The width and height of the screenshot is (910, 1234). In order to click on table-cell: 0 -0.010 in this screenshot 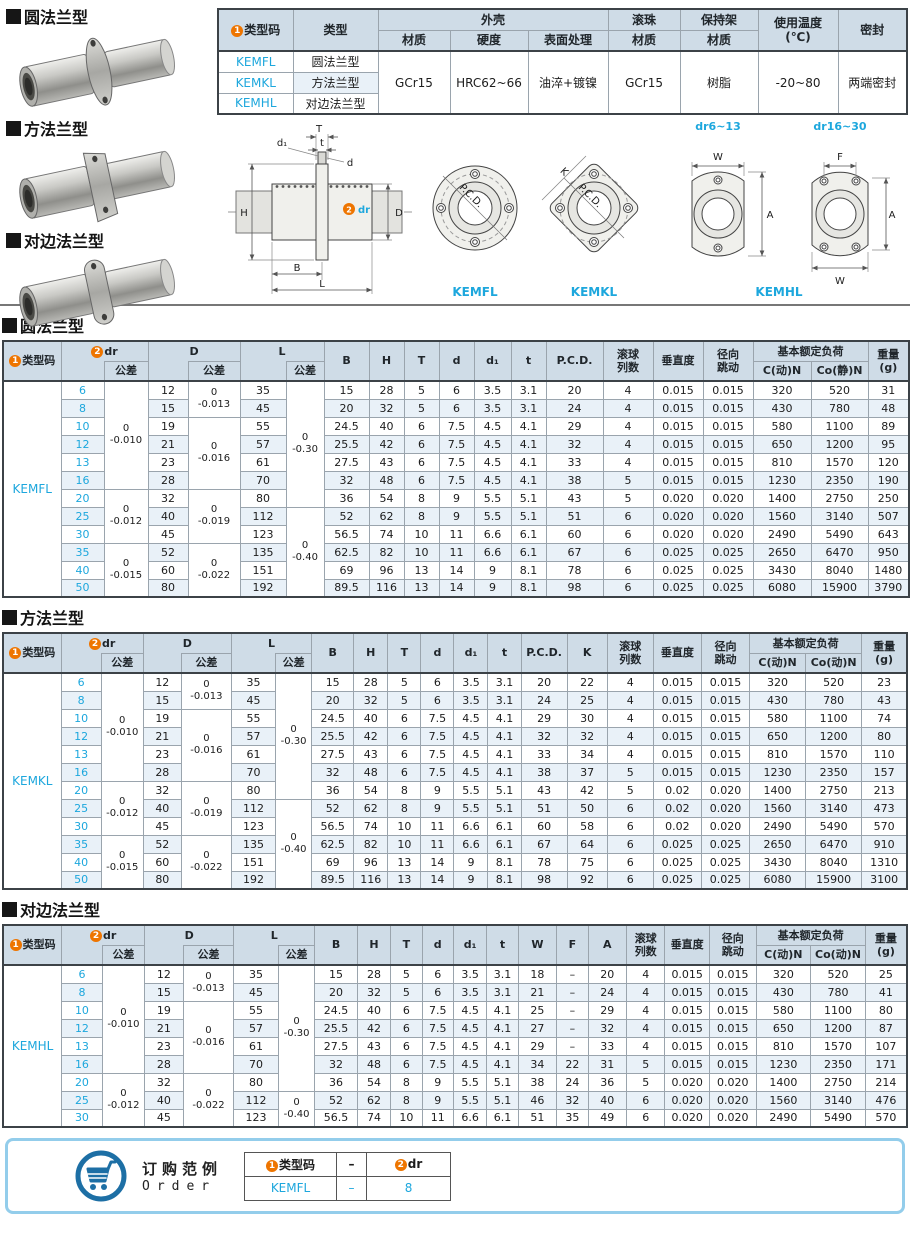, I will do `click(122, 727)`.